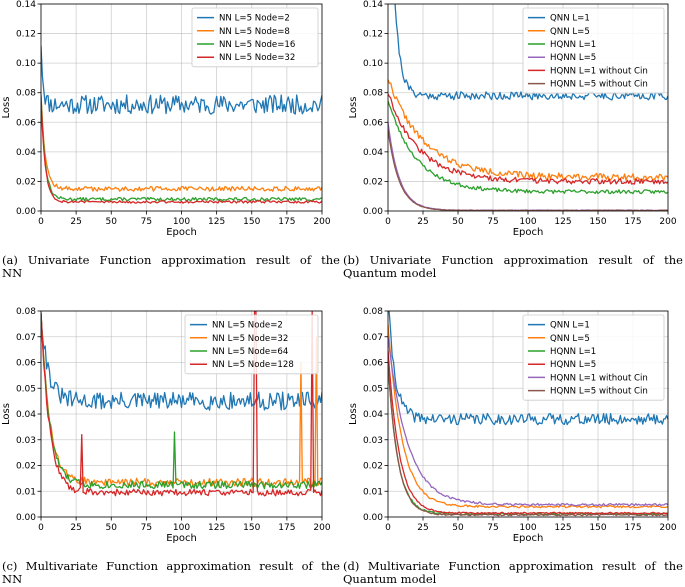 Image resolution: width=685 pixels, height=587 pixels. What do you see at coordinates (573, 45) in the screenshot?
I see `legend-label-b-2: HQNN L=1` at bounding box center [573, 45].